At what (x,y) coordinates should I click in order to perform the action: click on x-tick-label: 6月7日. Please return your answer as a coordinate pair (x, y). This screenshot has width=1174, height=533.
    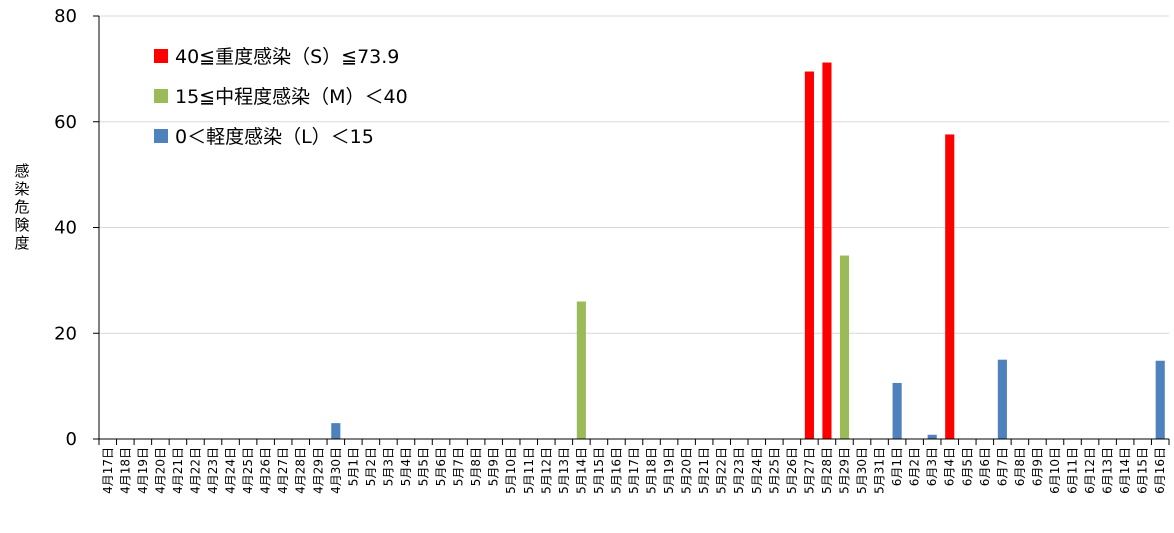
    Looking at the image, I should click on (1002, 466).